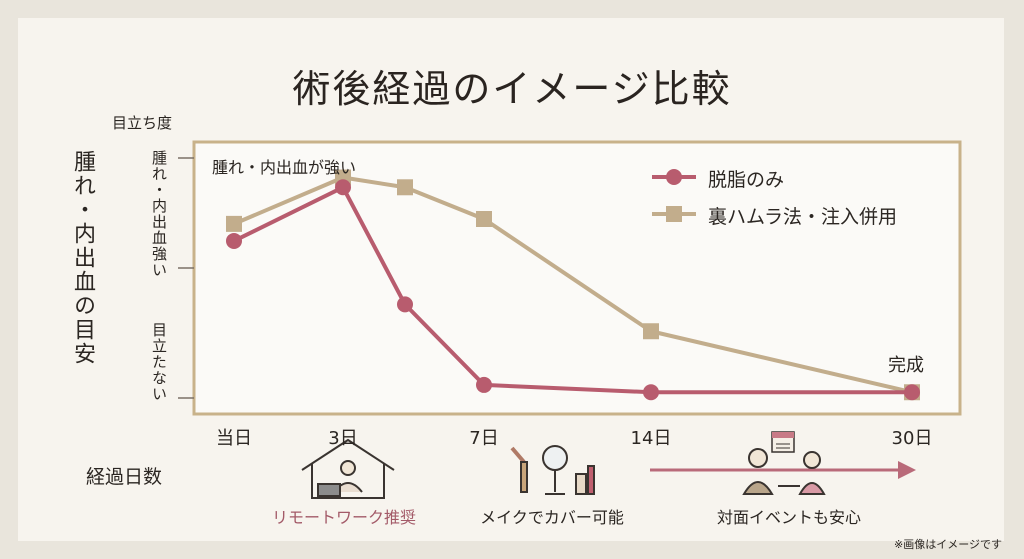 This screenshot has width=1024, height=559. Describe the element at coordinates (142, 123) in the screenshot. I see `y-axis-caption: 目立ち度` at that location.